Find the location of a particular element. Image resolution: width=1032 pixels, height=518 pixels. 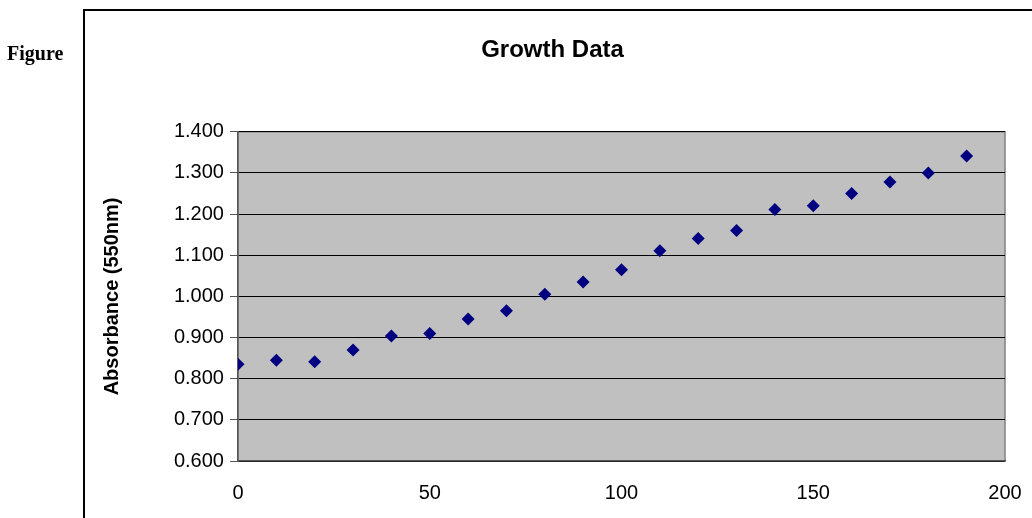

x-tick-label: 150 is located at coordinates (813, 491).